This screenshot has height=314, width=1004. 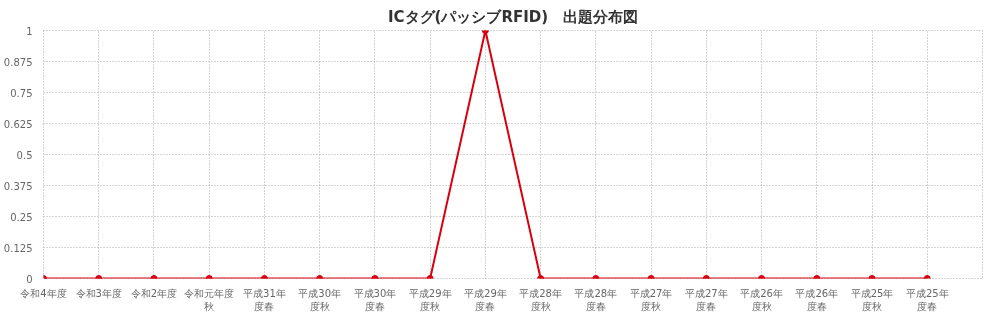 What do you see at coordinates (24, 155) in the screenshot?
I see `y-tick-label: 0.5` at bounding box center [24, 155].